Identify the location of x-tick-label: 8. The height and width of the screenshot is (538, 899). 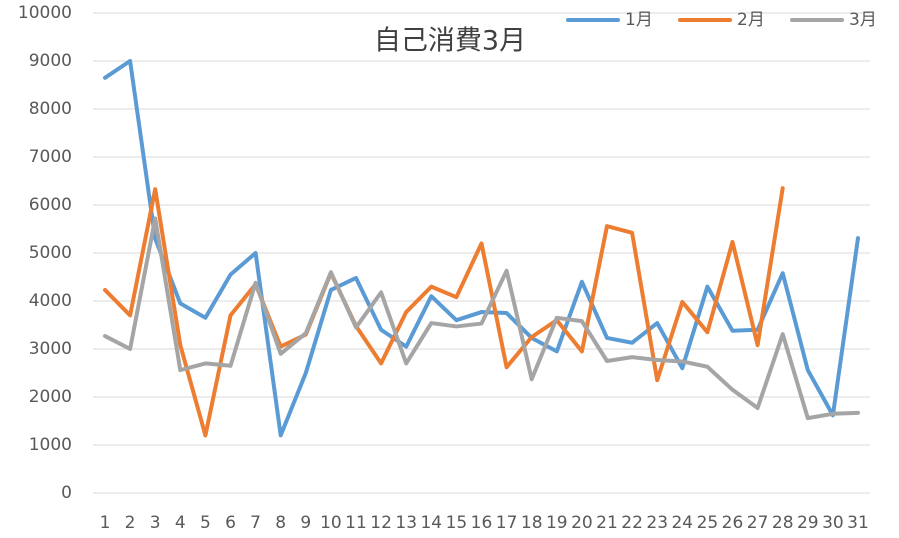
(280, 523).